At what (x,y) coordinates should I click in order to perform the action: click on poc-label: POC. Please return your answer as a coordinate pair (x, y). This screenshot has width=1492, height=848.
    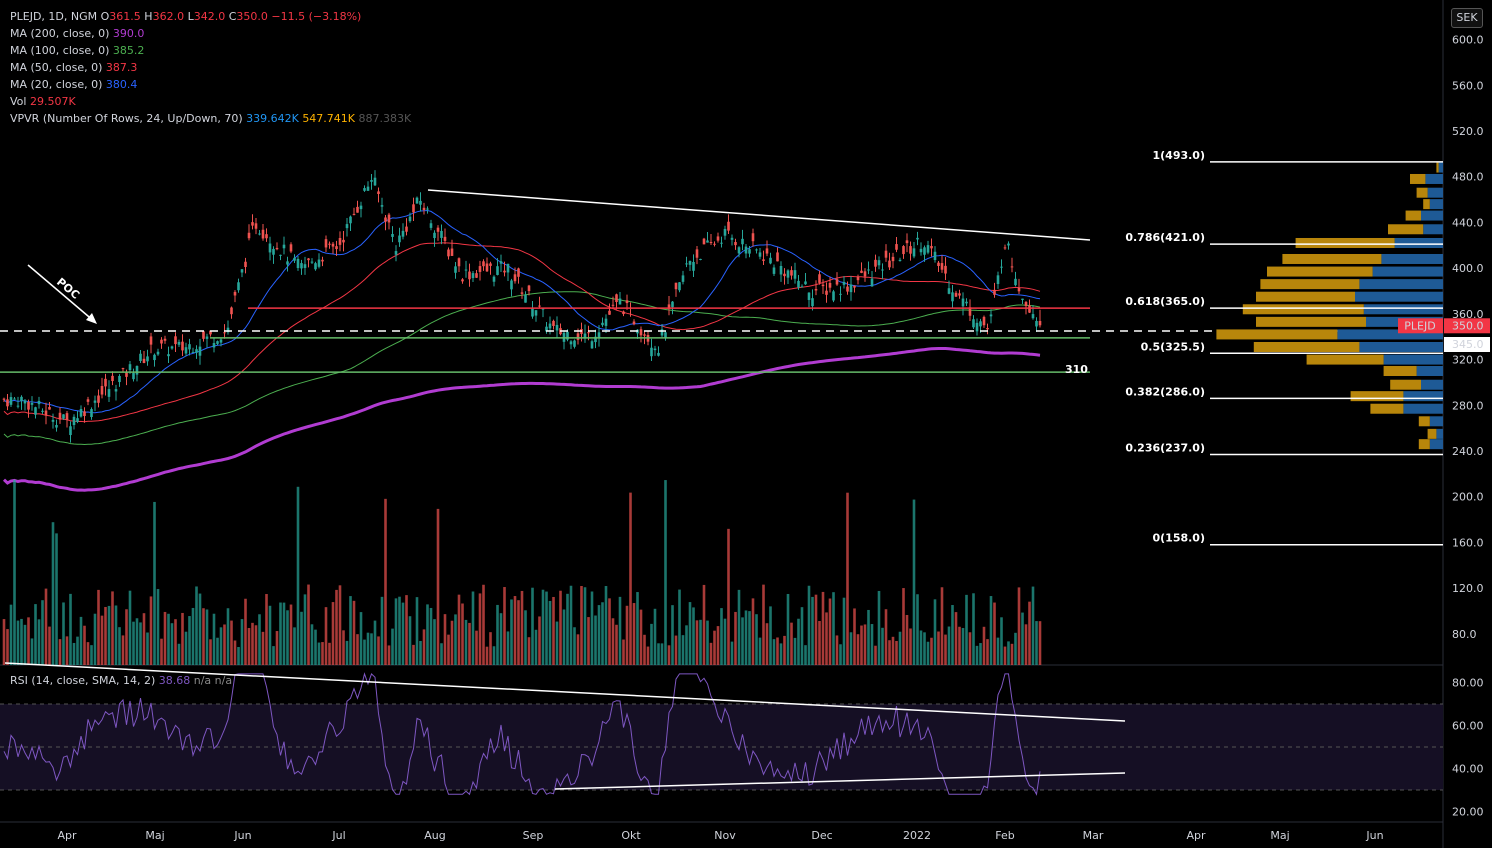
    Looking at the image, I should click on (68, 288).